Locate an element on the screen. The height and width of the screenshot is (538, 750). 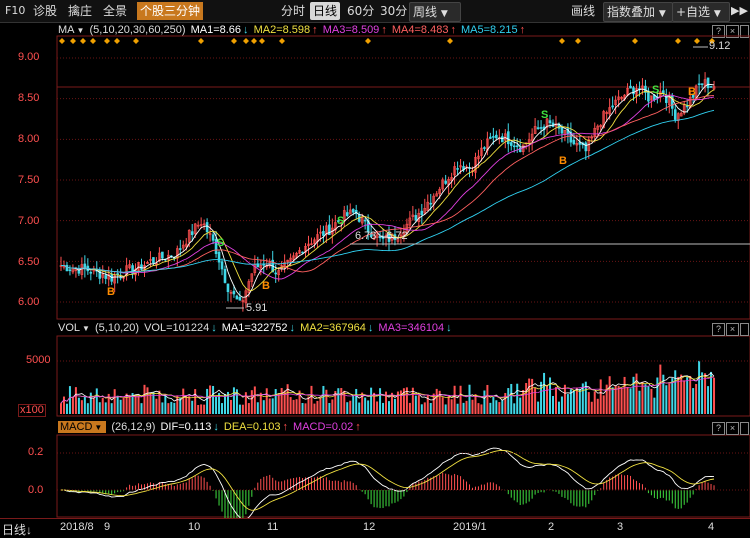
index-overlay-dropdown: 指数叠加 ▼ is located at coordinates (638, 12).